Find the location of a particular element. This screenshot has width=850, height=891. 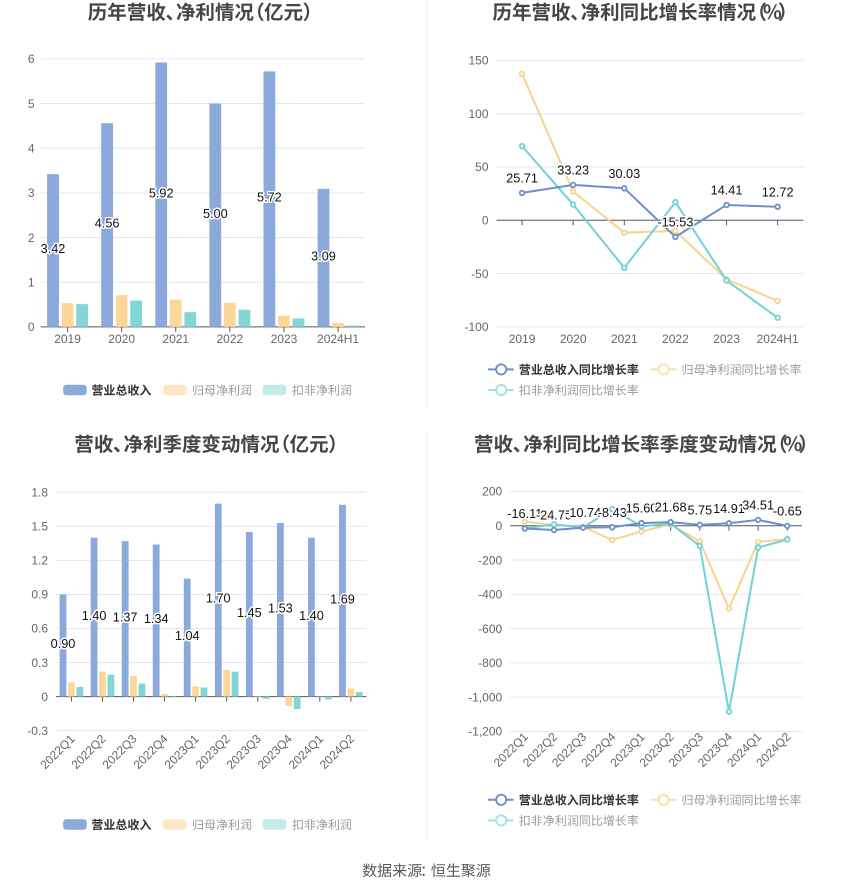

svg-text: -800 is located at coordinates (490, 663).